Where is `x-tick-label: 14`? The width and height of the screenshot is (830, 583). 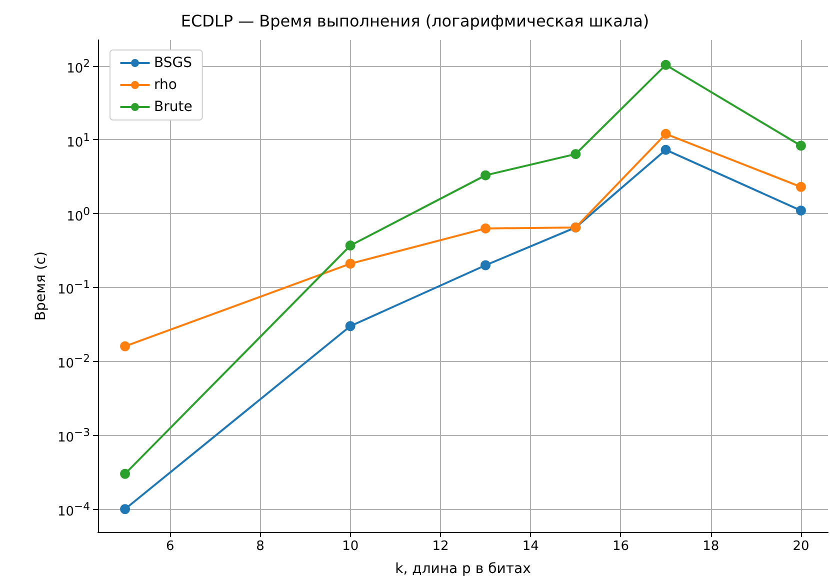
x-tick-label: 14 is located at coordinates (530, 546).